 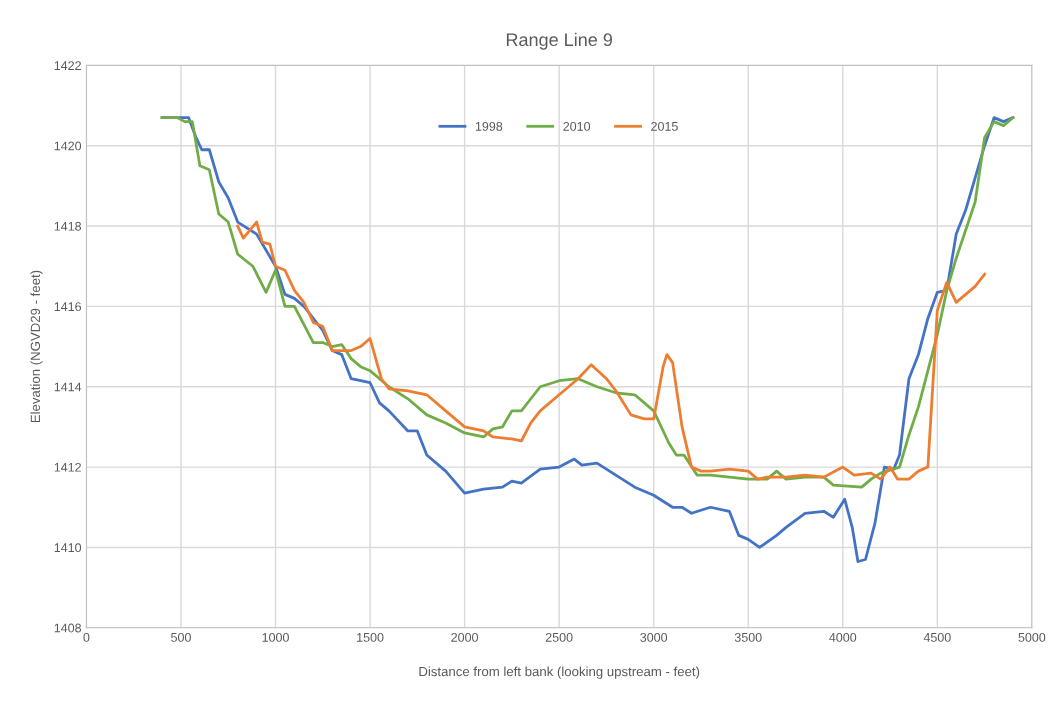 What do you see at coordinates (748, 637) in the screenshot?
I see `x-tick-label: 3500` at bounding box center [748, 637].